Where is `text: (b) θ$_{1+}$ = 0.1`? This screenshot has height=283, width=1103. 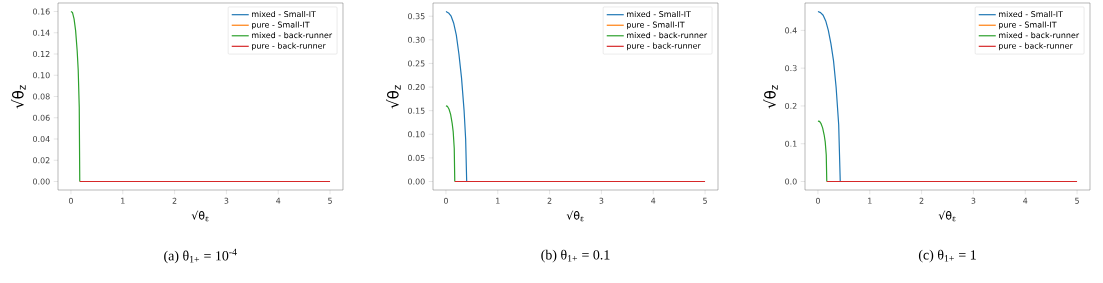 text: (b) θ$_{1+}$ = 0.1 is located at coordinates (575, 256).